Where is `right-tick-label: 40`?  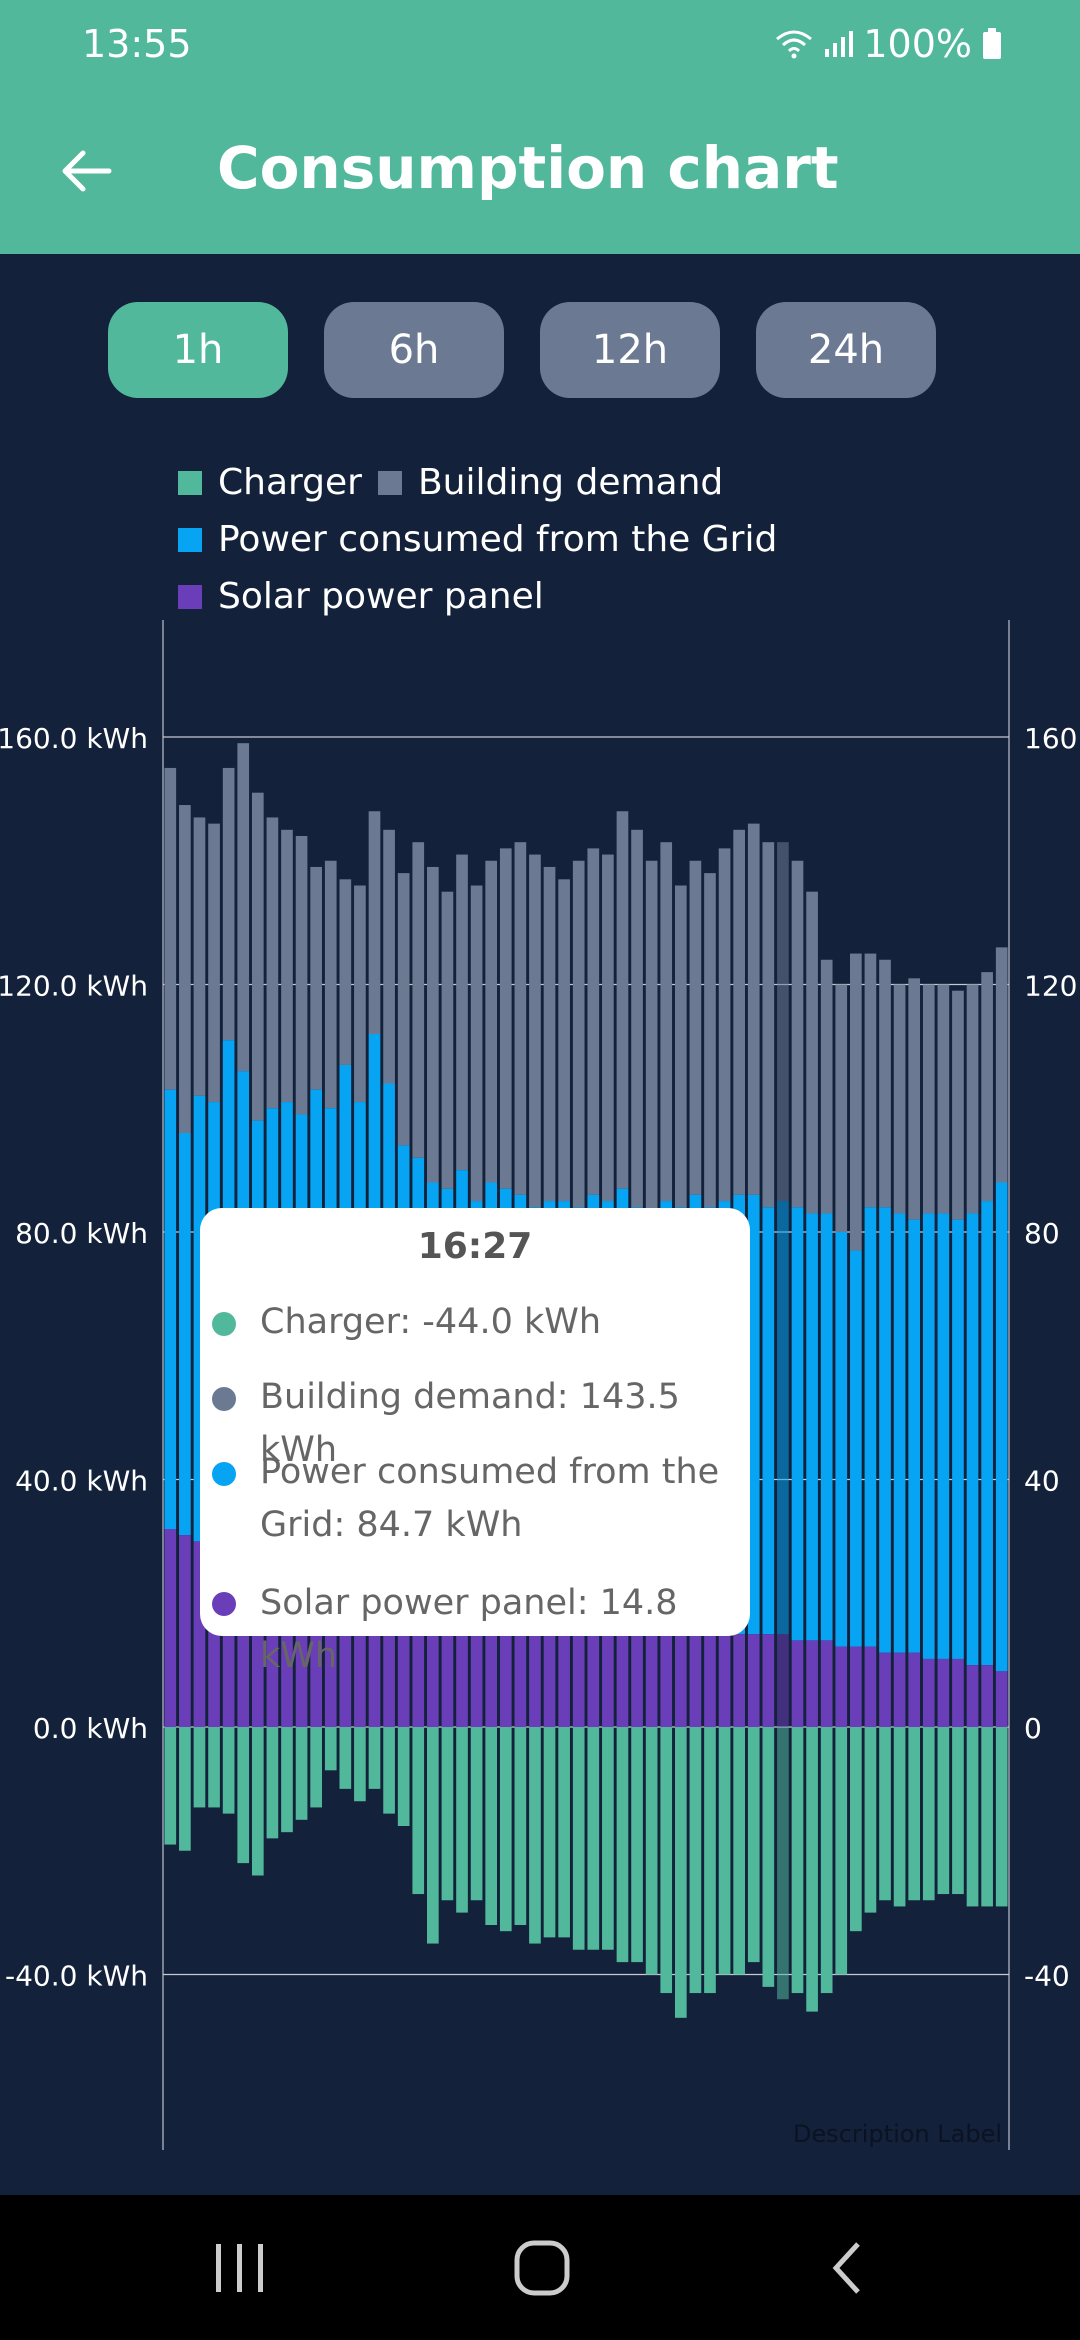 right-tick-label: 40 is located at coordinates (1042, 1481).